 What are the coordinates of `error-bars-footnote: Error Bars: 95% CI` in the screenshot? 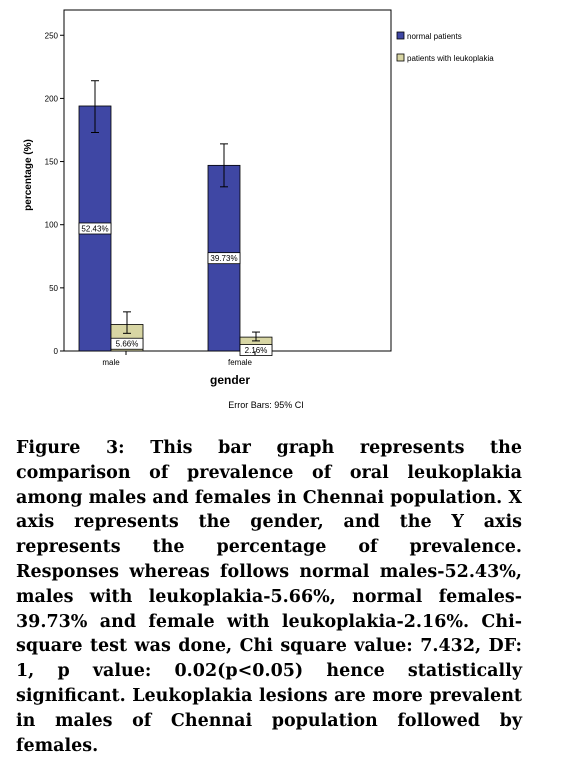 It's located at (266, 405).